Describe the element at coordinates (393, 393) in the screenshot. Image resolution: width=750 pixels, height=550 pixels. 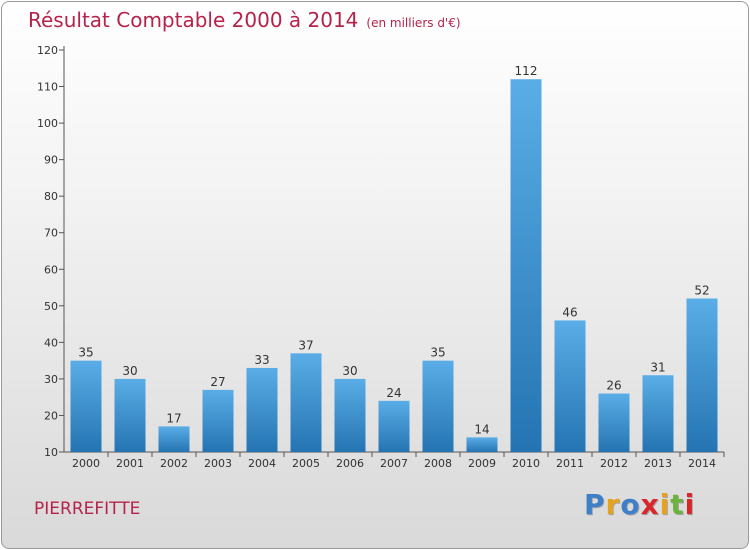
I see `data-label: 24` at that location.